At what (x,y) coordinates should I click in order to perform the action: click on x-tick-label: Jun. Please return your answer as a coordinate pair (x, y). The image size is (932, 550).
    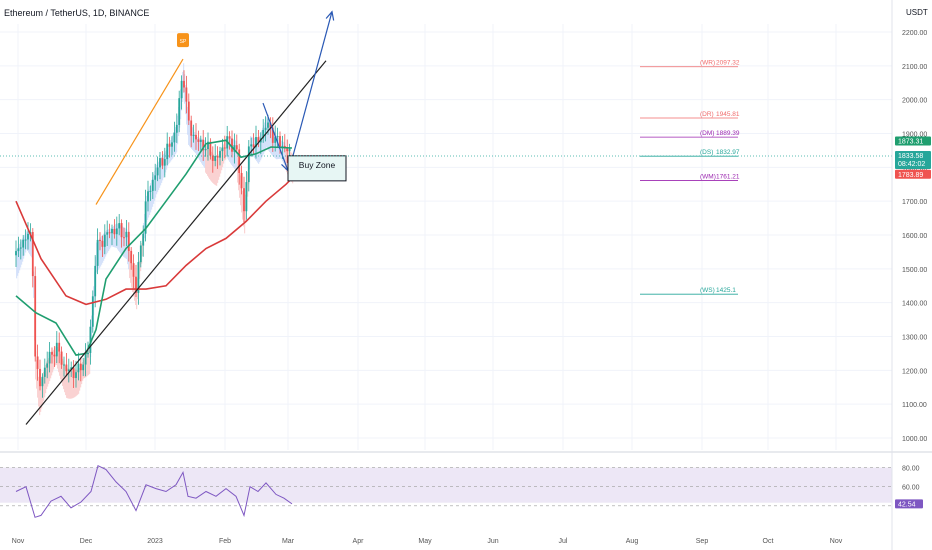
    Looking at the image, I should click on (492, 541).